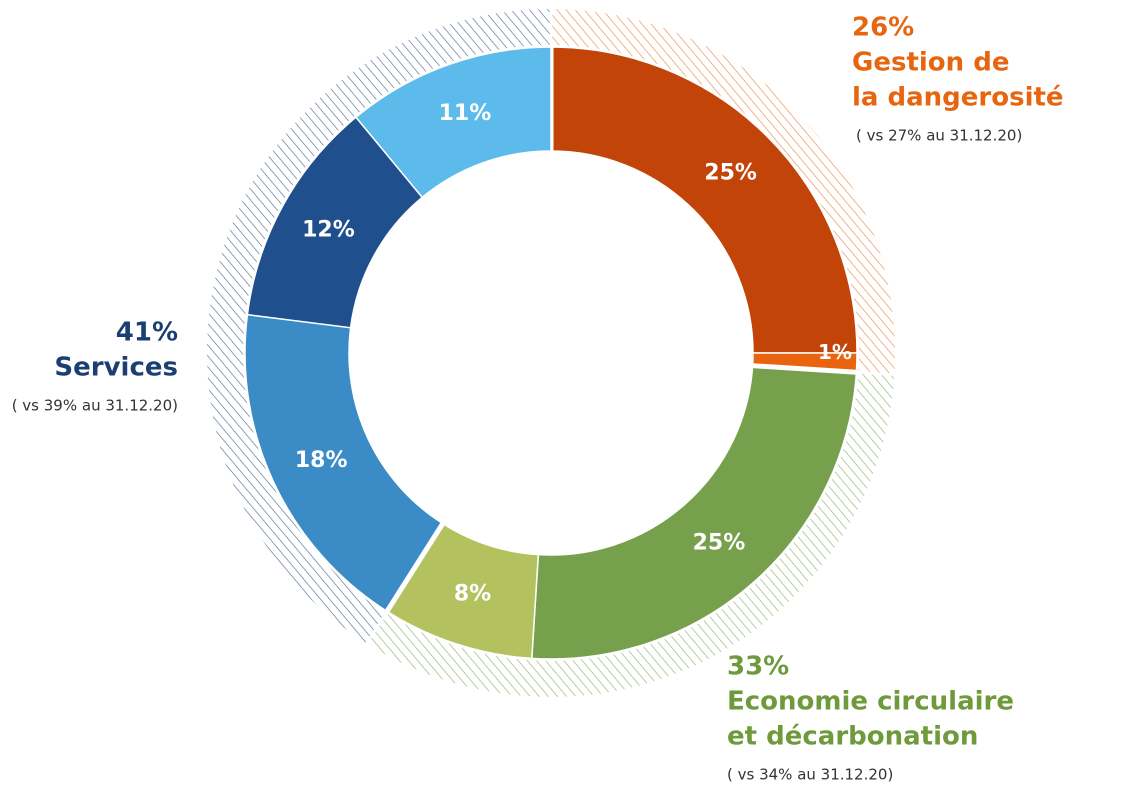 The height and width of the screenshot is (791, 1121). Describe the element at coordinates (95, 406) in the screenshot. I see `group-note: ( vs 39% au 31.12.20)` at that location.